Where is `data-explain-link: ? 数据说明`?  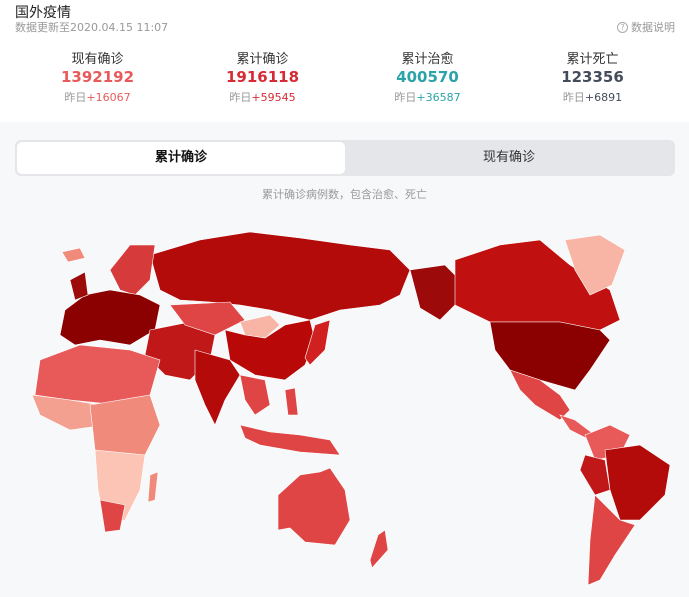 data-explain-link: ? 数据说明 is located at coordinates (646, 27).